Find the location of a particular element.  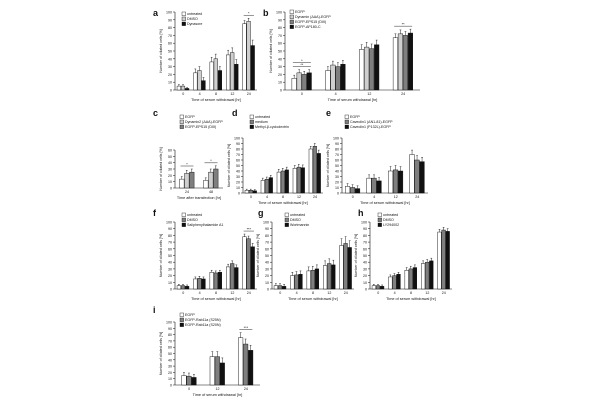

y-tick-label: 60 is located at coordinates (170, 249).